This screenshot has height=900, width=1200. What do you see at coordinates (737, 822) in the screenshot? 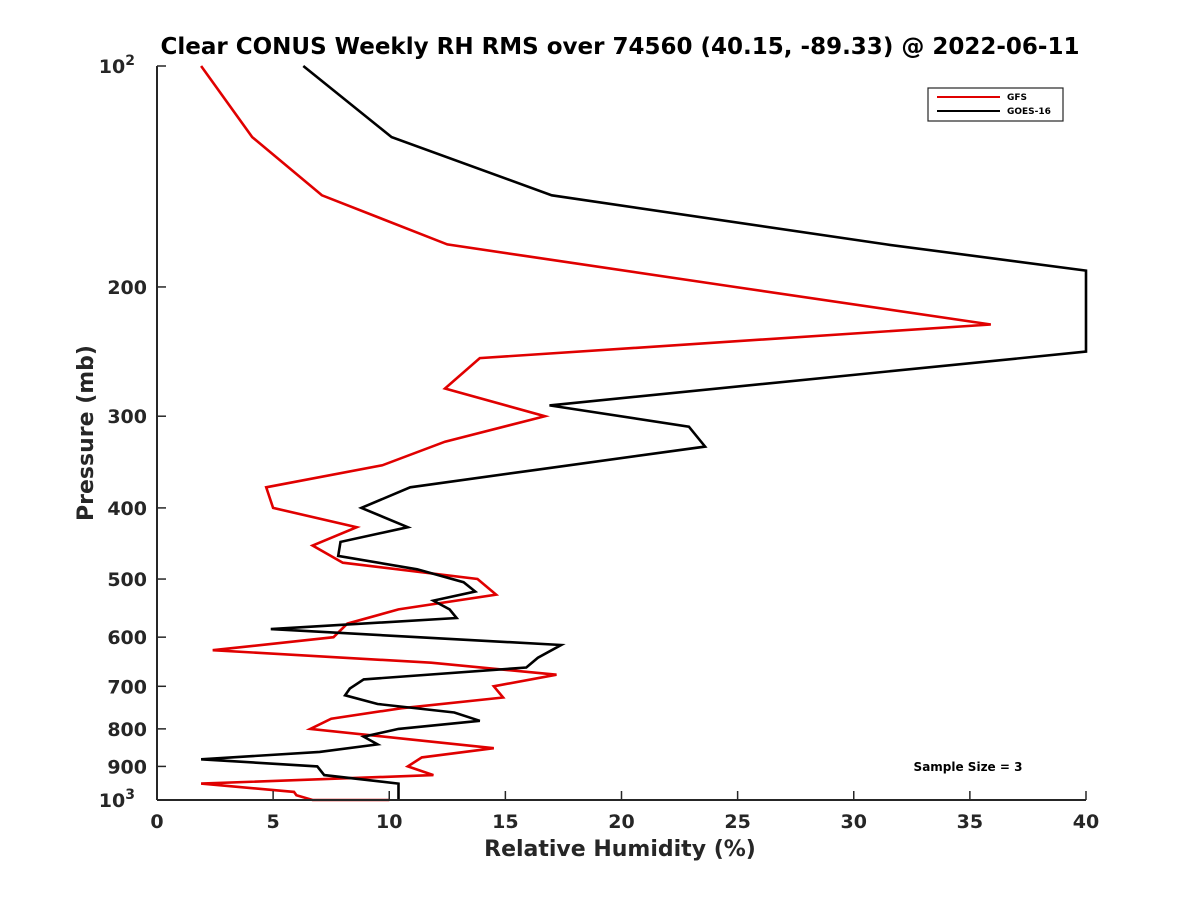
I see `x-tick-label: 25` at bounding box center [737, 822].